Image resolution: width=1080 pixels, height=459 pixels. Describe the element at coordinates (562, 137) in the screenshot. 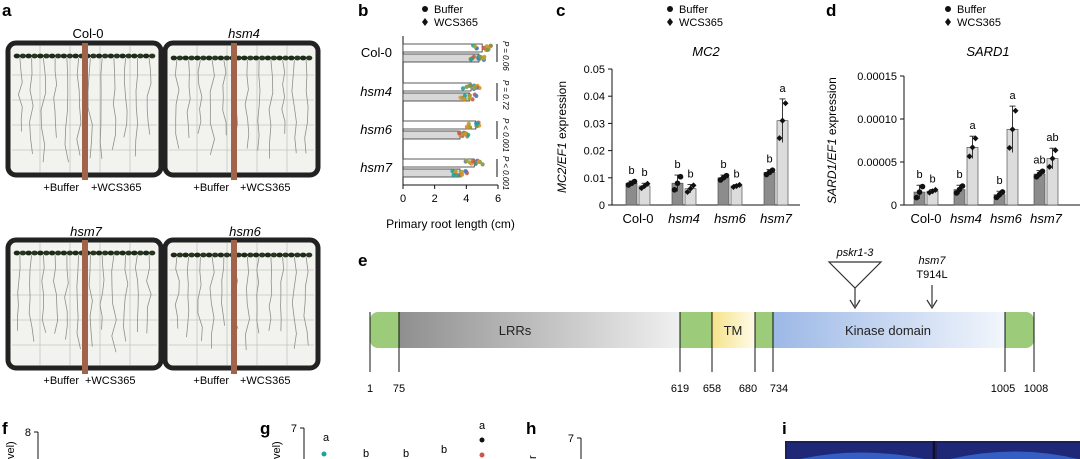

I see `y-axis-label: MC2/EF1 expression` at that location.